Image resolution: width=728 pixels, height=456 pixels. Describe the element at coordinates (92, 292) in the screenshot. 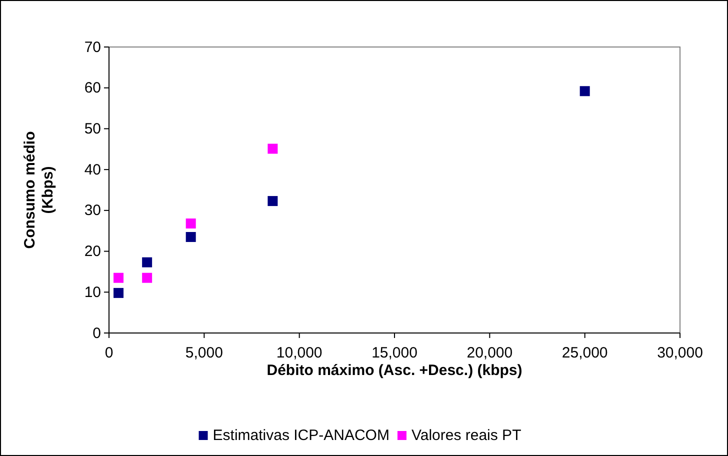

I see `y-tick-label: 10` at that location.